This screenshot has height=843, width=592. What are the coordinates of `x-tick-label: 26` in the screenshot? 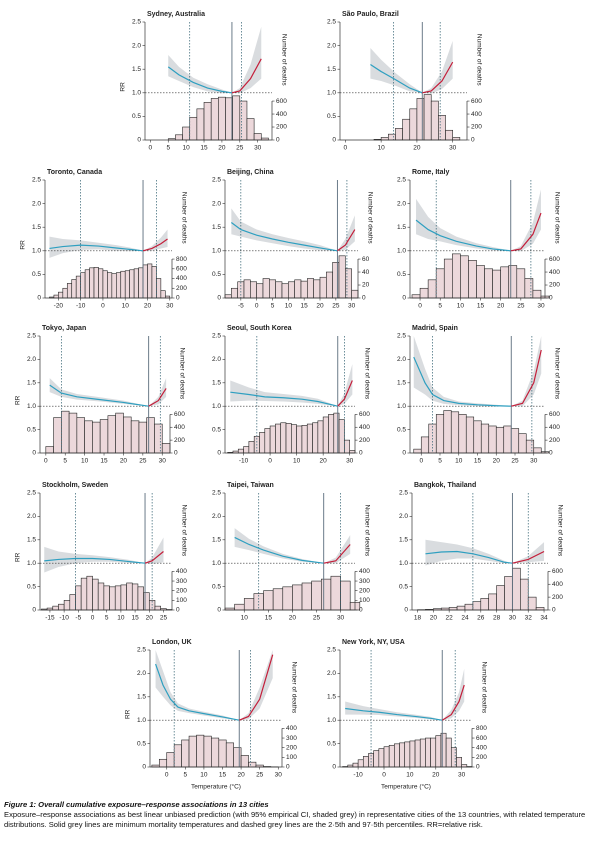 It's located at (481, 618).